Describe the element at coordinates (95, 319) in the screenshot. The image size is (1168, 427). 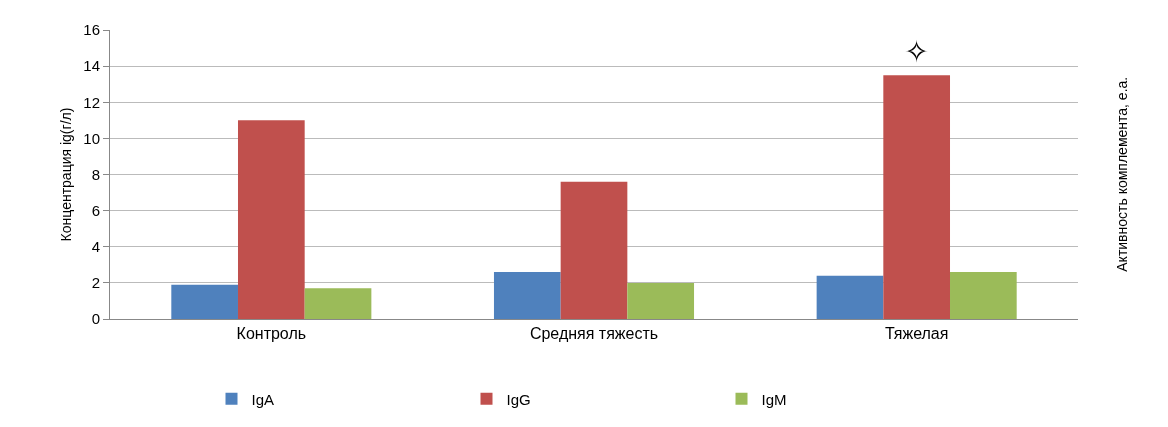
I see `y-tick-label: 0` at that location.